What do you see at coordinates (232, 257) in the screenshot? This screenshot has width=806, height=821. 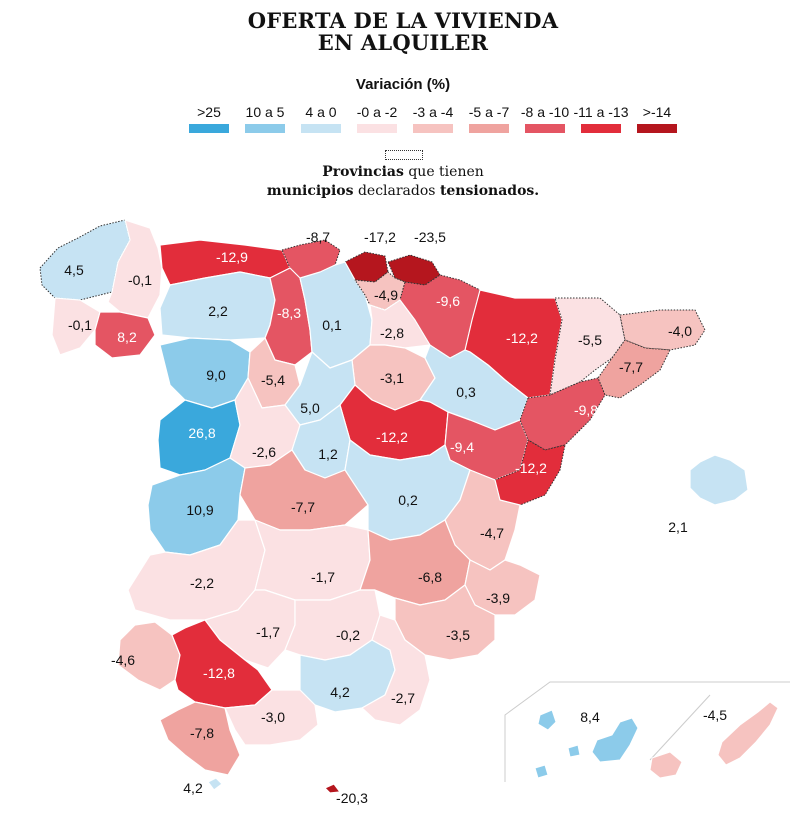 I see `province-value-label: -12,9` at bounding box center [232, 257].